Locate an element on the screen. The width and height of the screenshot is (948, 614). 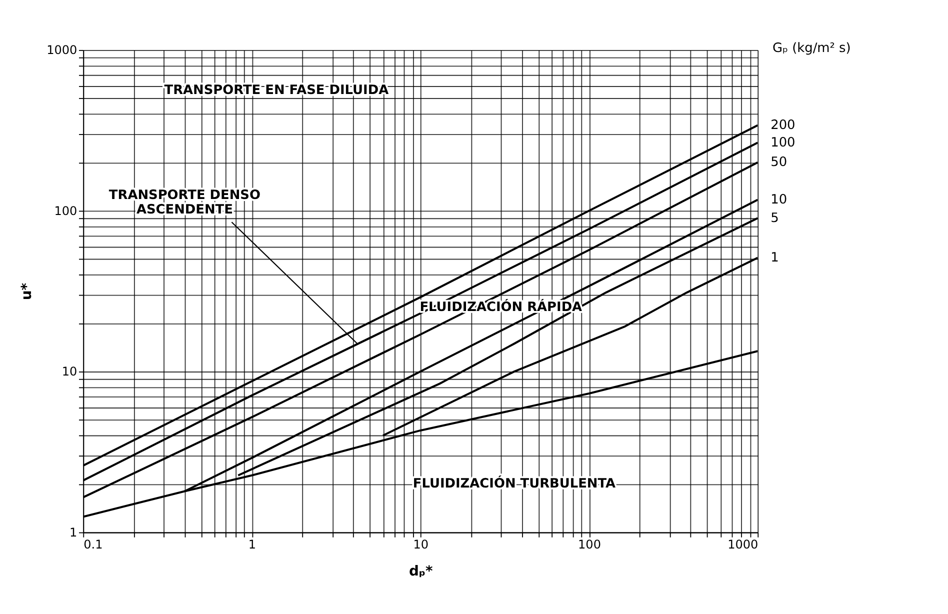
y-axis-title: u* is located at coordinates (26, 291).